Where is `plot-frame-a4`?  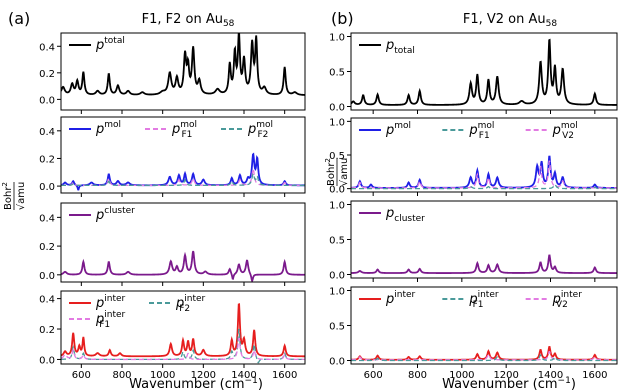
plot-frame-a4 is located at coordinates (183, 327).